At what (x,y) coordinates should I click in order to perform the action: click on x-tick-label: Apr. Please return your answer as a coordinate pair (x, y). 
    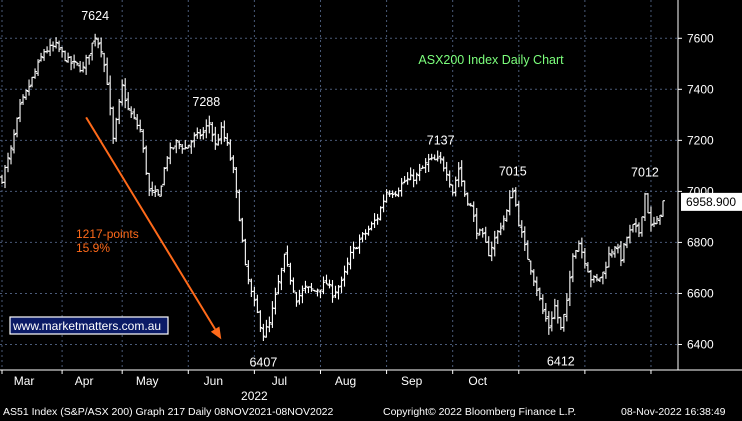
    Looking at the image, I should click on (84, 381).